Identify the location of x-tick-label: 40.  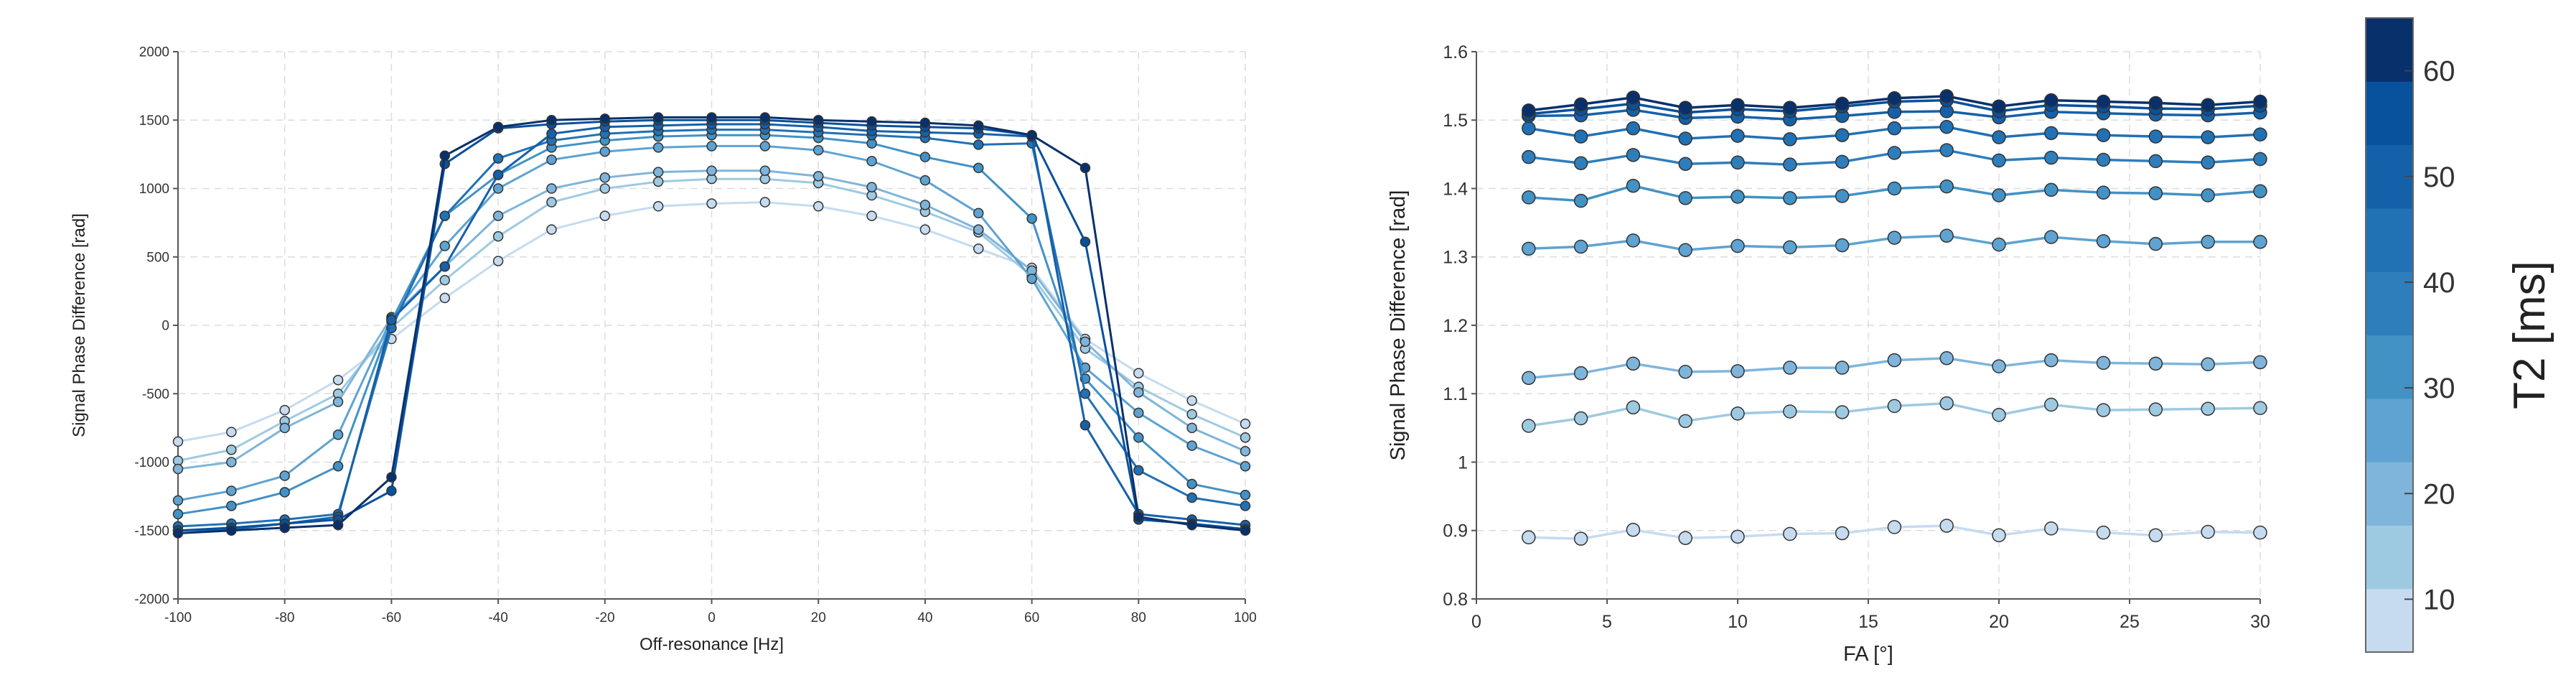
(924, 617).